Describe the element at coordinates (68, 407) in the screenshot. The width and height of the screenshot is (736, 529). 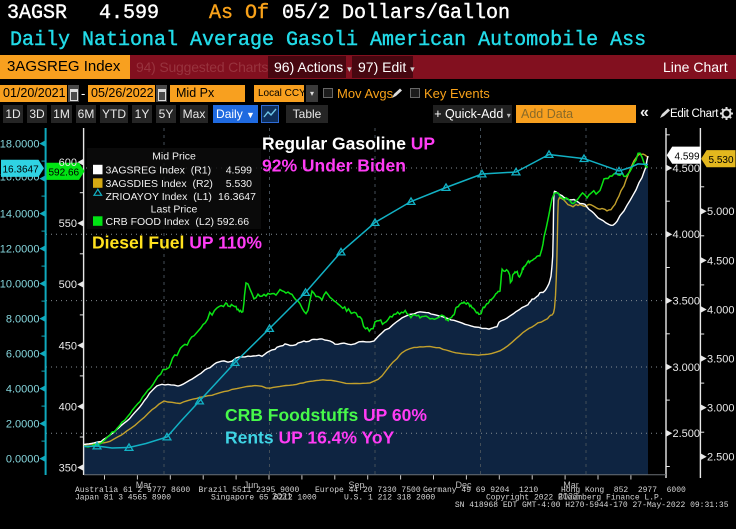
I see `svg-text: 400` at that location.